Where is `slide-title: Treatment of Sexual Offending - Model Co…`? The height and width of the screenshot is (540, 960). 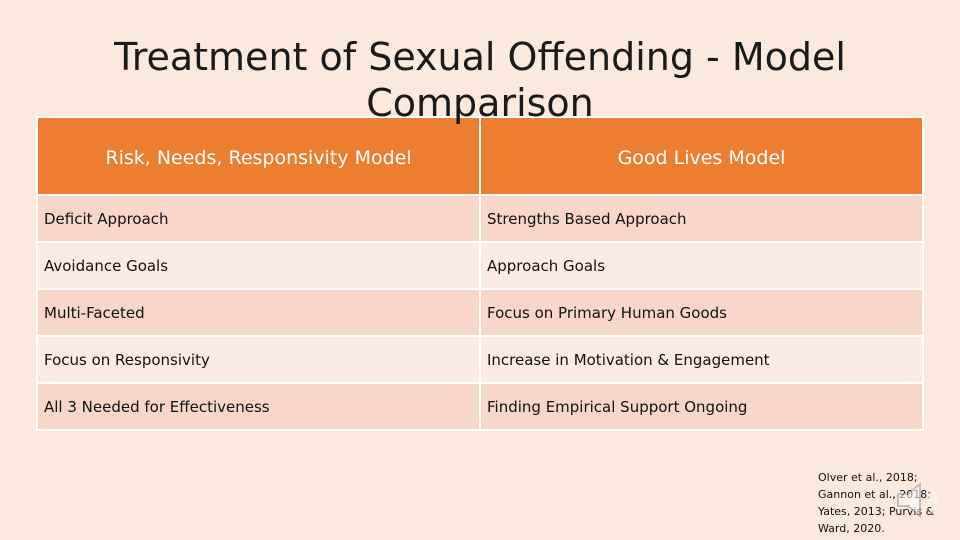 slide-title: Treatment of Sexual Offending - Model Co… is located at coordinates (480, 80).